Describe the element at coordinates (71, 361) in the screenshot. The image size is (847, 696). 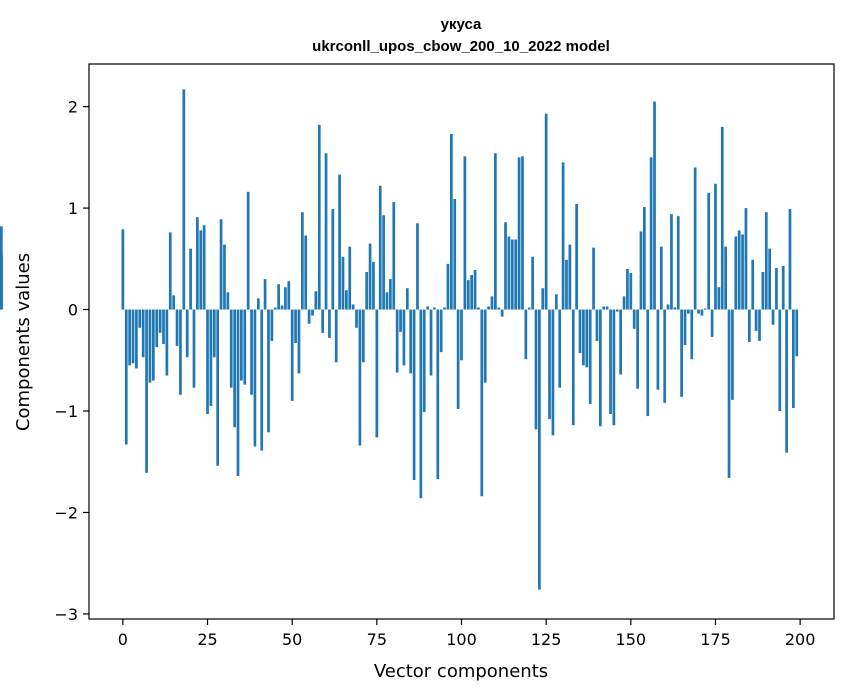
I see `y-axis-ticks: −3 −2 −1 0 1 2` at that location.